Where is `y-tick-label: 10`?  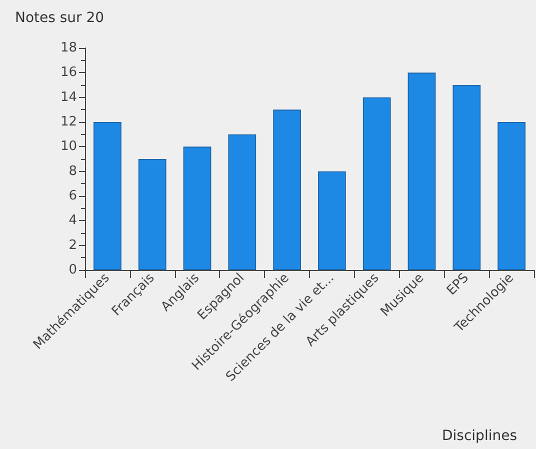
y-tick-label: 10 is located at coordinates (68, 146).